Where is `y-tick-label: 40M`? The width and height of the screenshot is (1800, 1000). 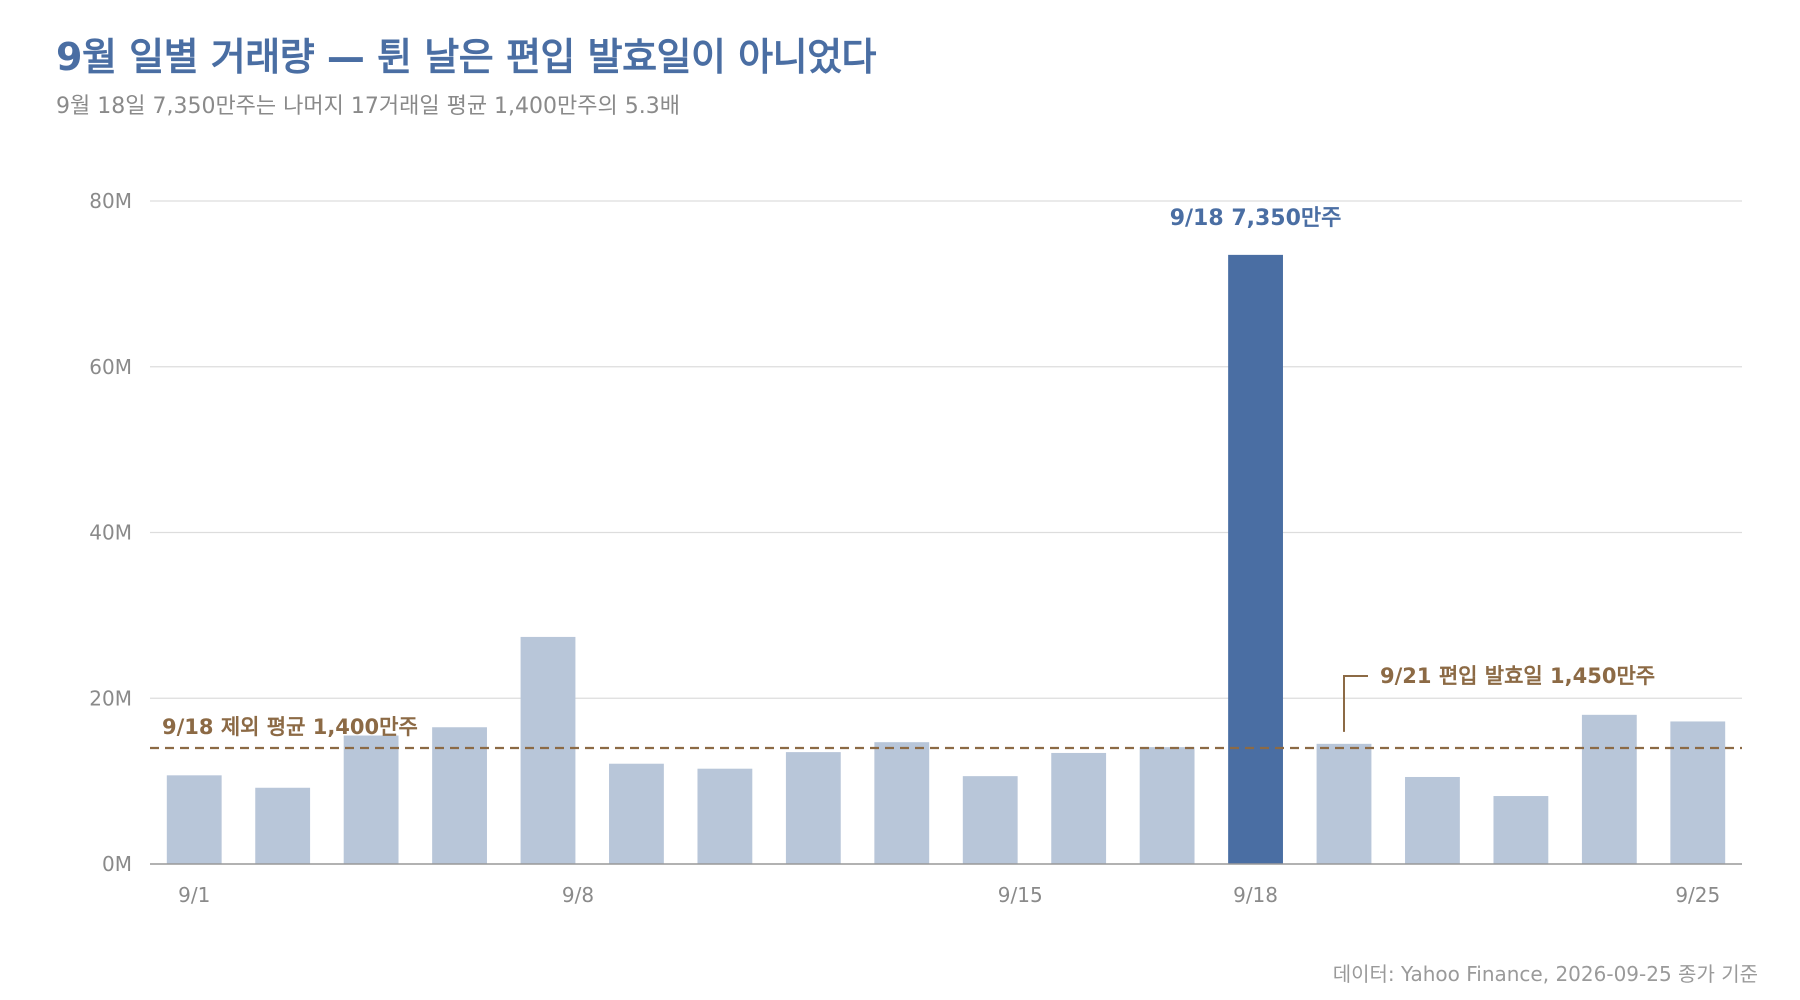 y-tick-label: 40M is located at coordinates (110, 533).